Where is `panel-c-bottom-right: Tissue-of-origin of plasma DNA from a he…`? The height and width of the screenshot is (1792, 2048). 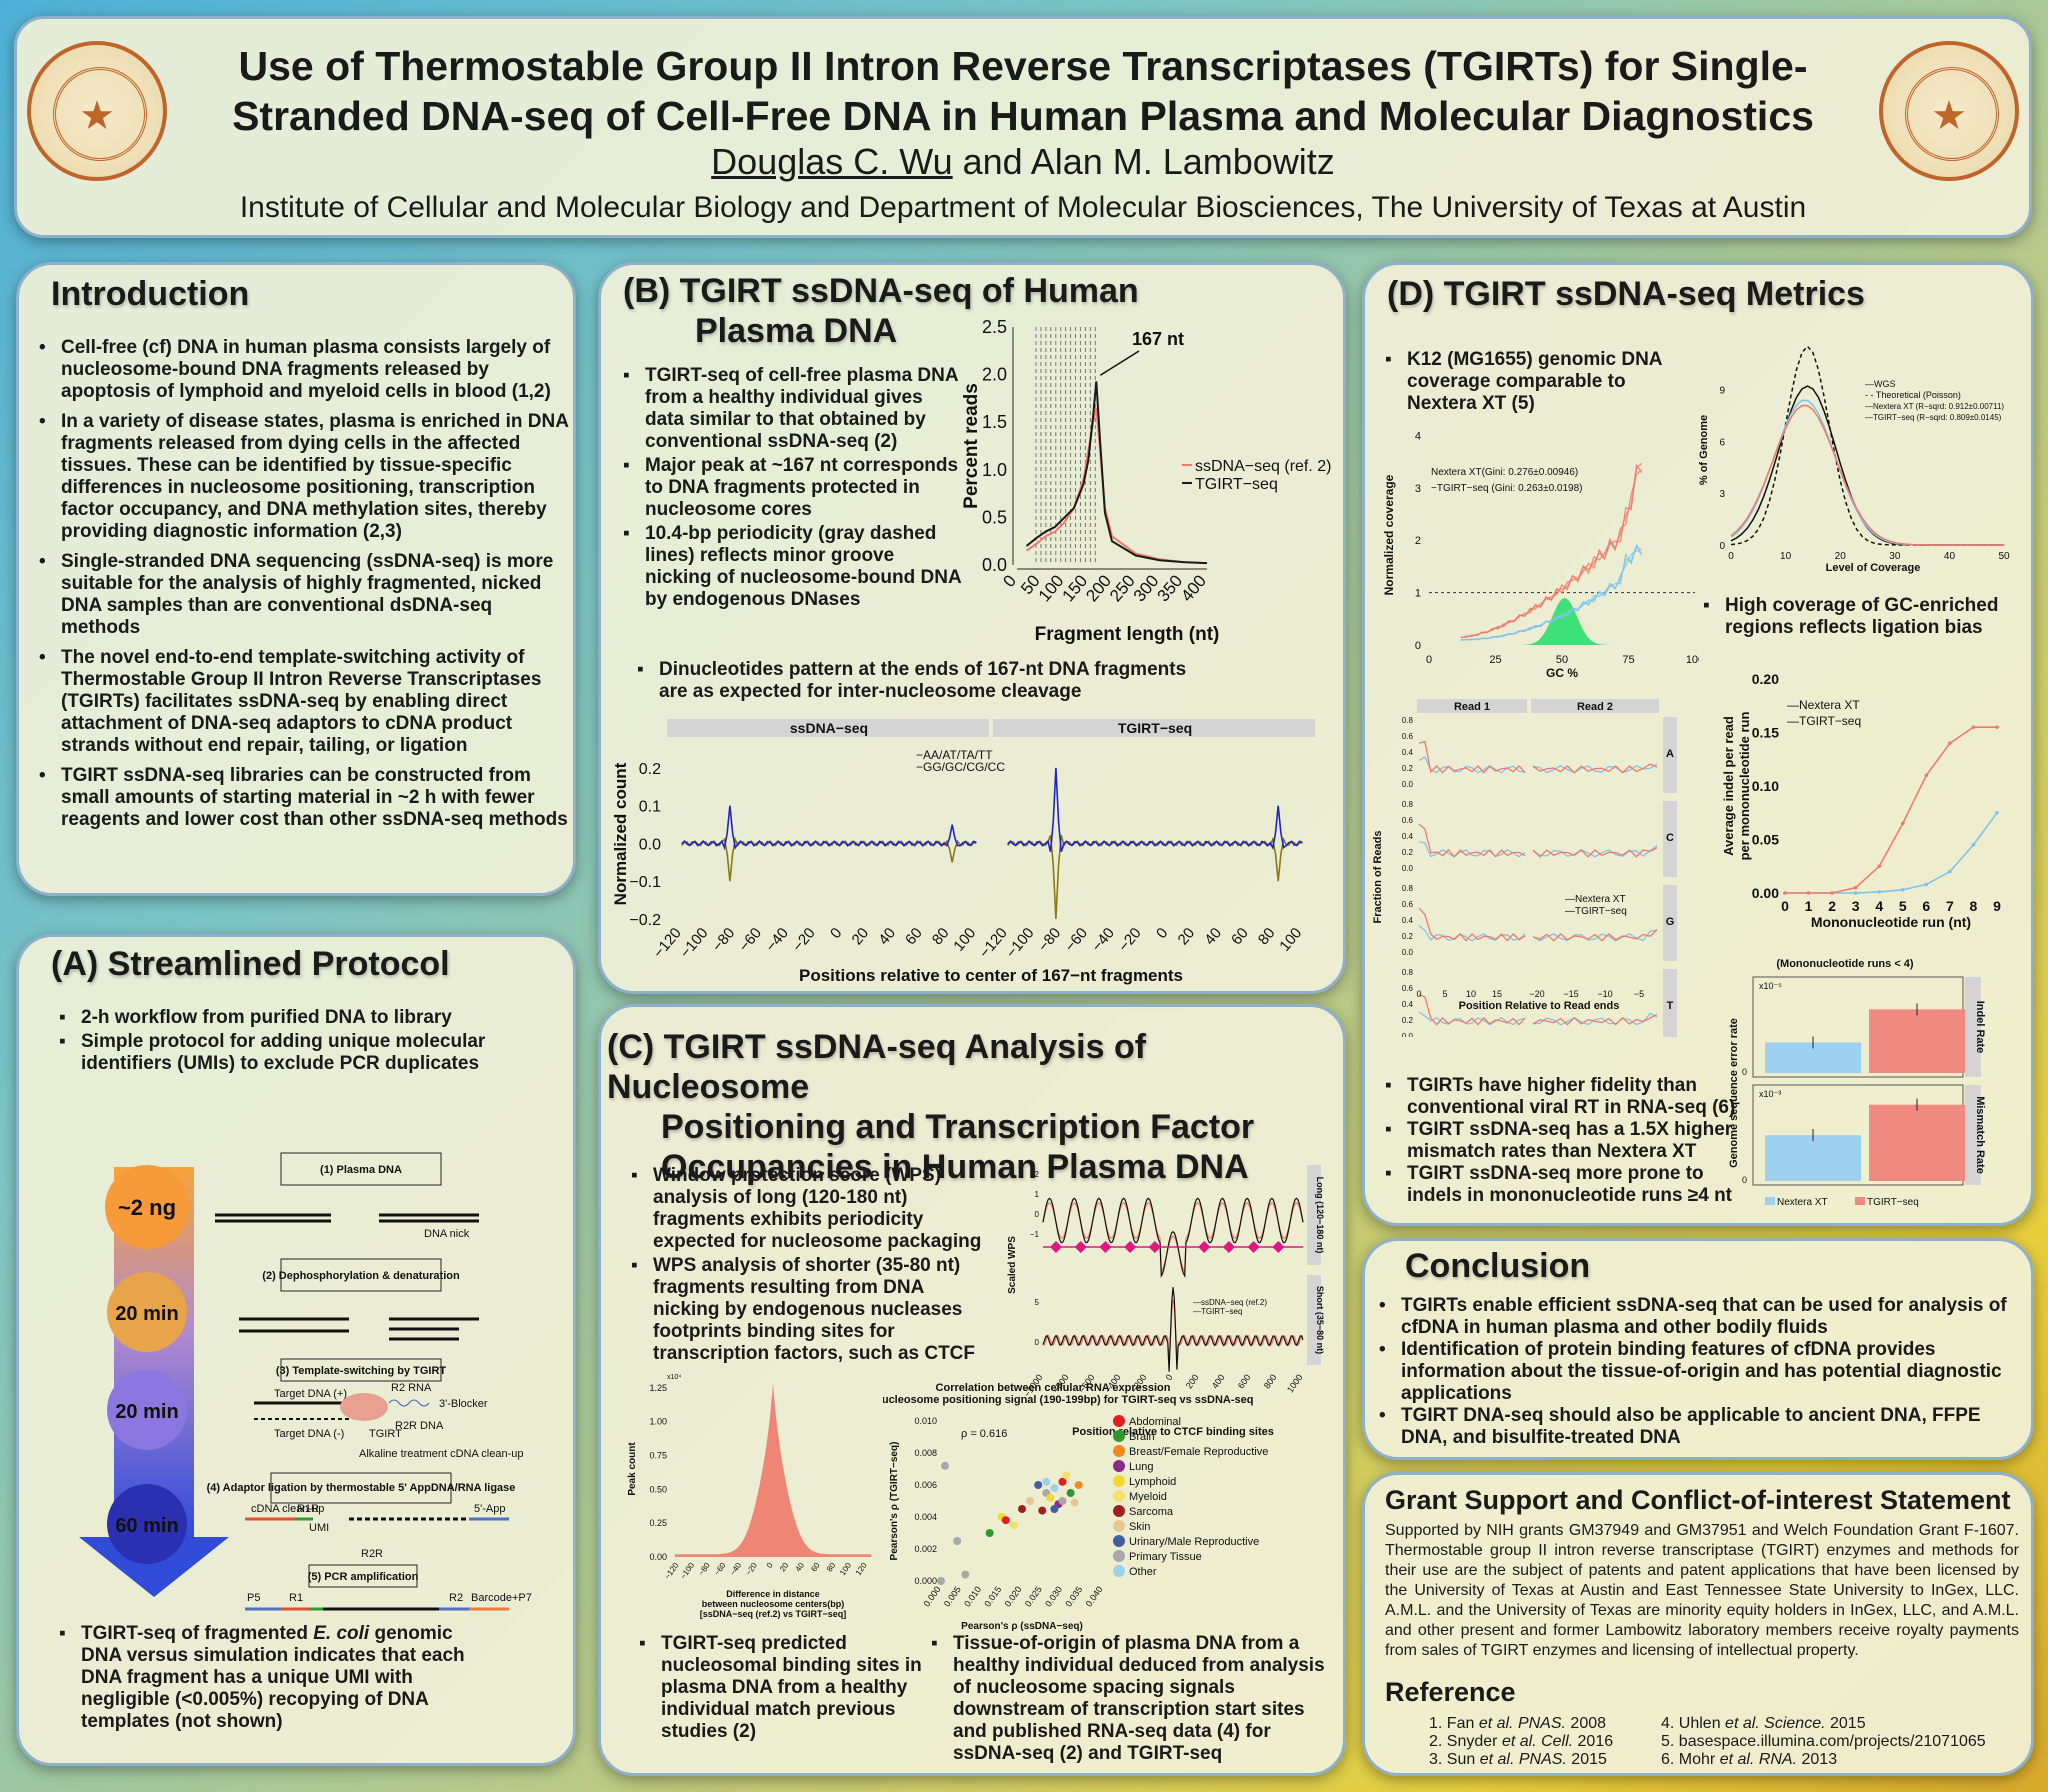 panel-c-bottom-right: Tissue-of-origin of plasma DNA from a he… is located at coordinates (1131, 1703).